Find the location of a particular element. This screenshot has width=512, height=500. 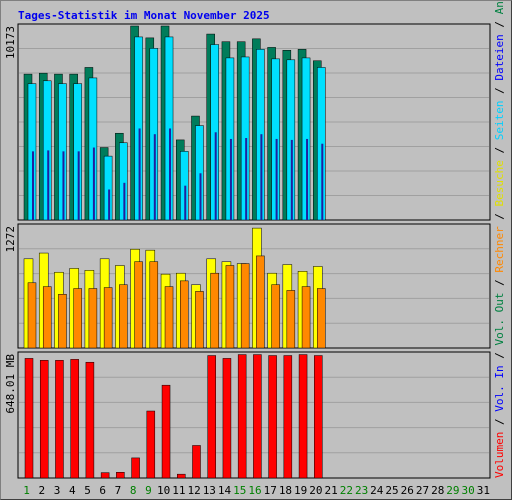

legend-entry: Volumen is located at coordinates (499, 455).